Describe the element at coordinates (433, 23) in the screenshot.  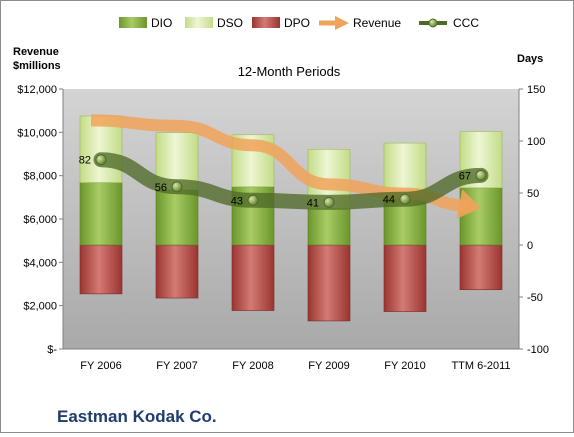
I see `legend-swatch-ccc` at that location.